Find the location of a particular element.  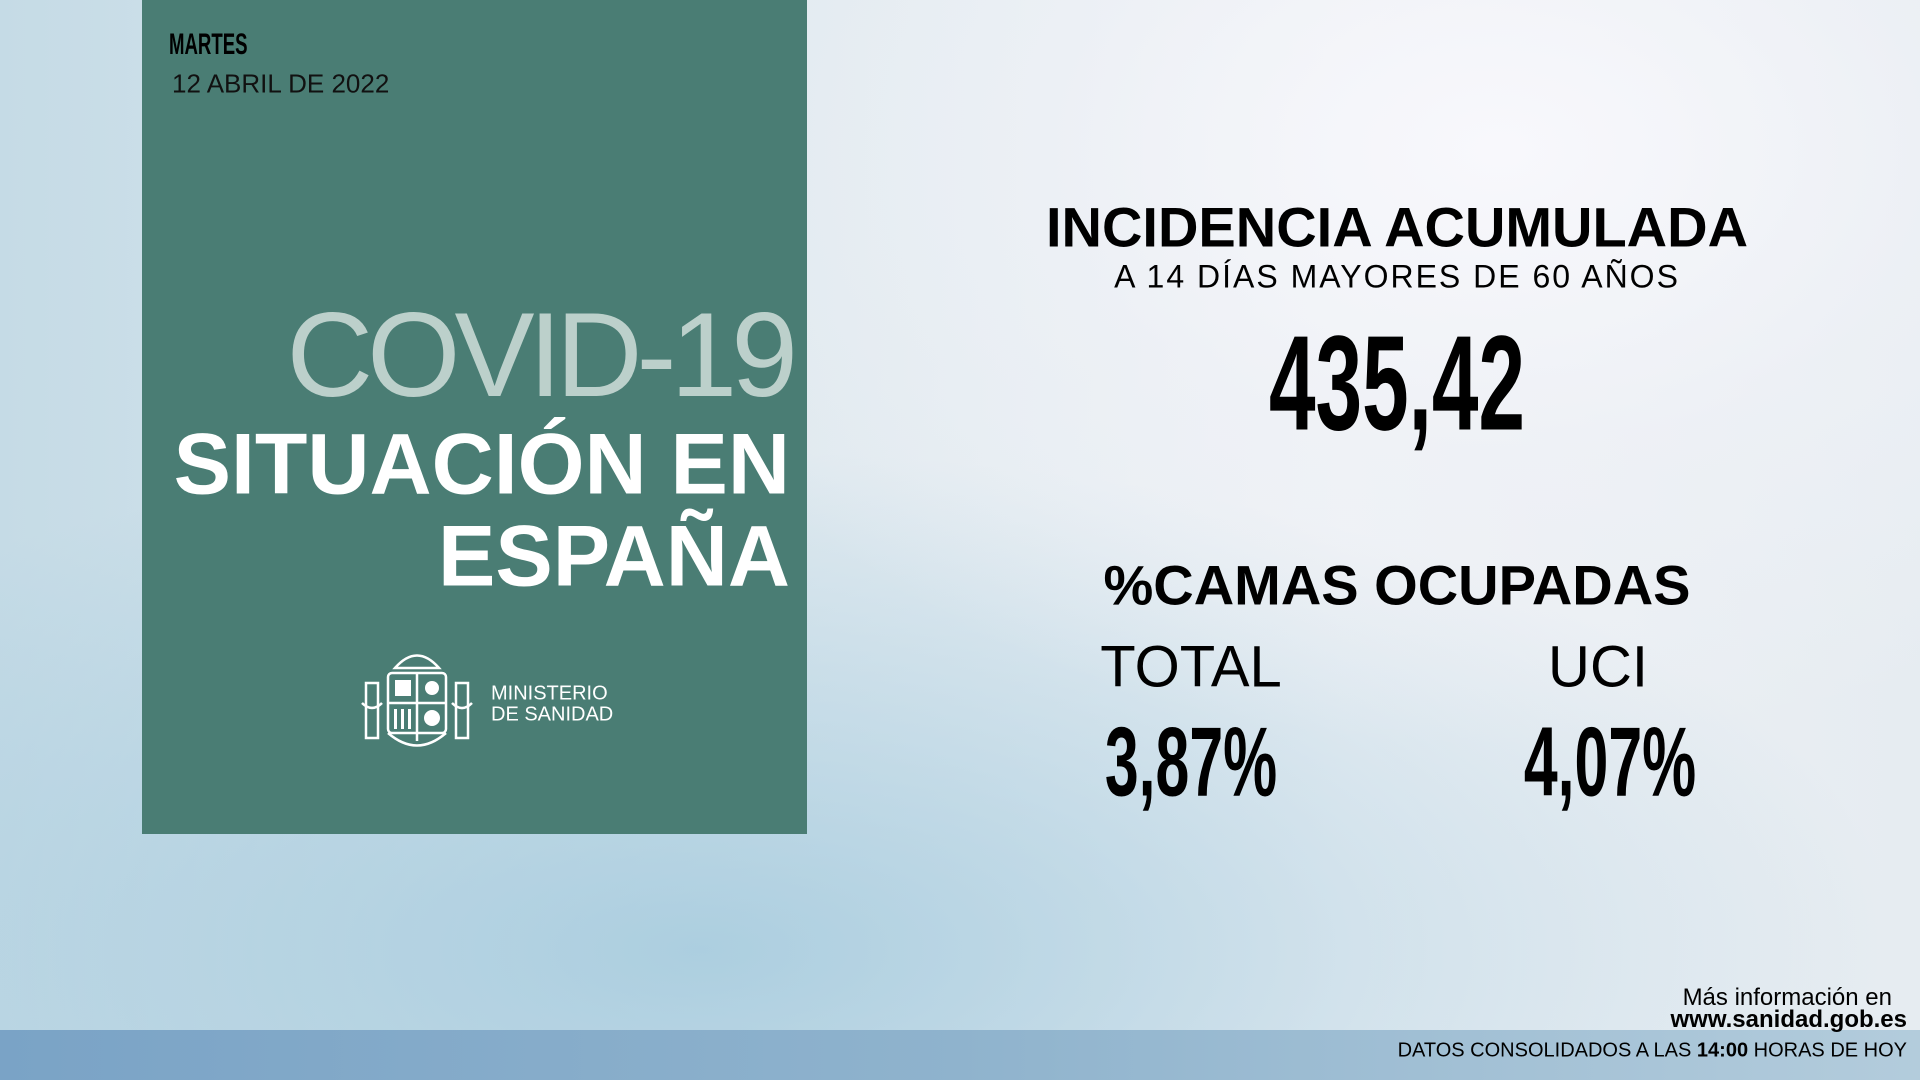

weekday: MARTES is located at coordinates (232, 45).